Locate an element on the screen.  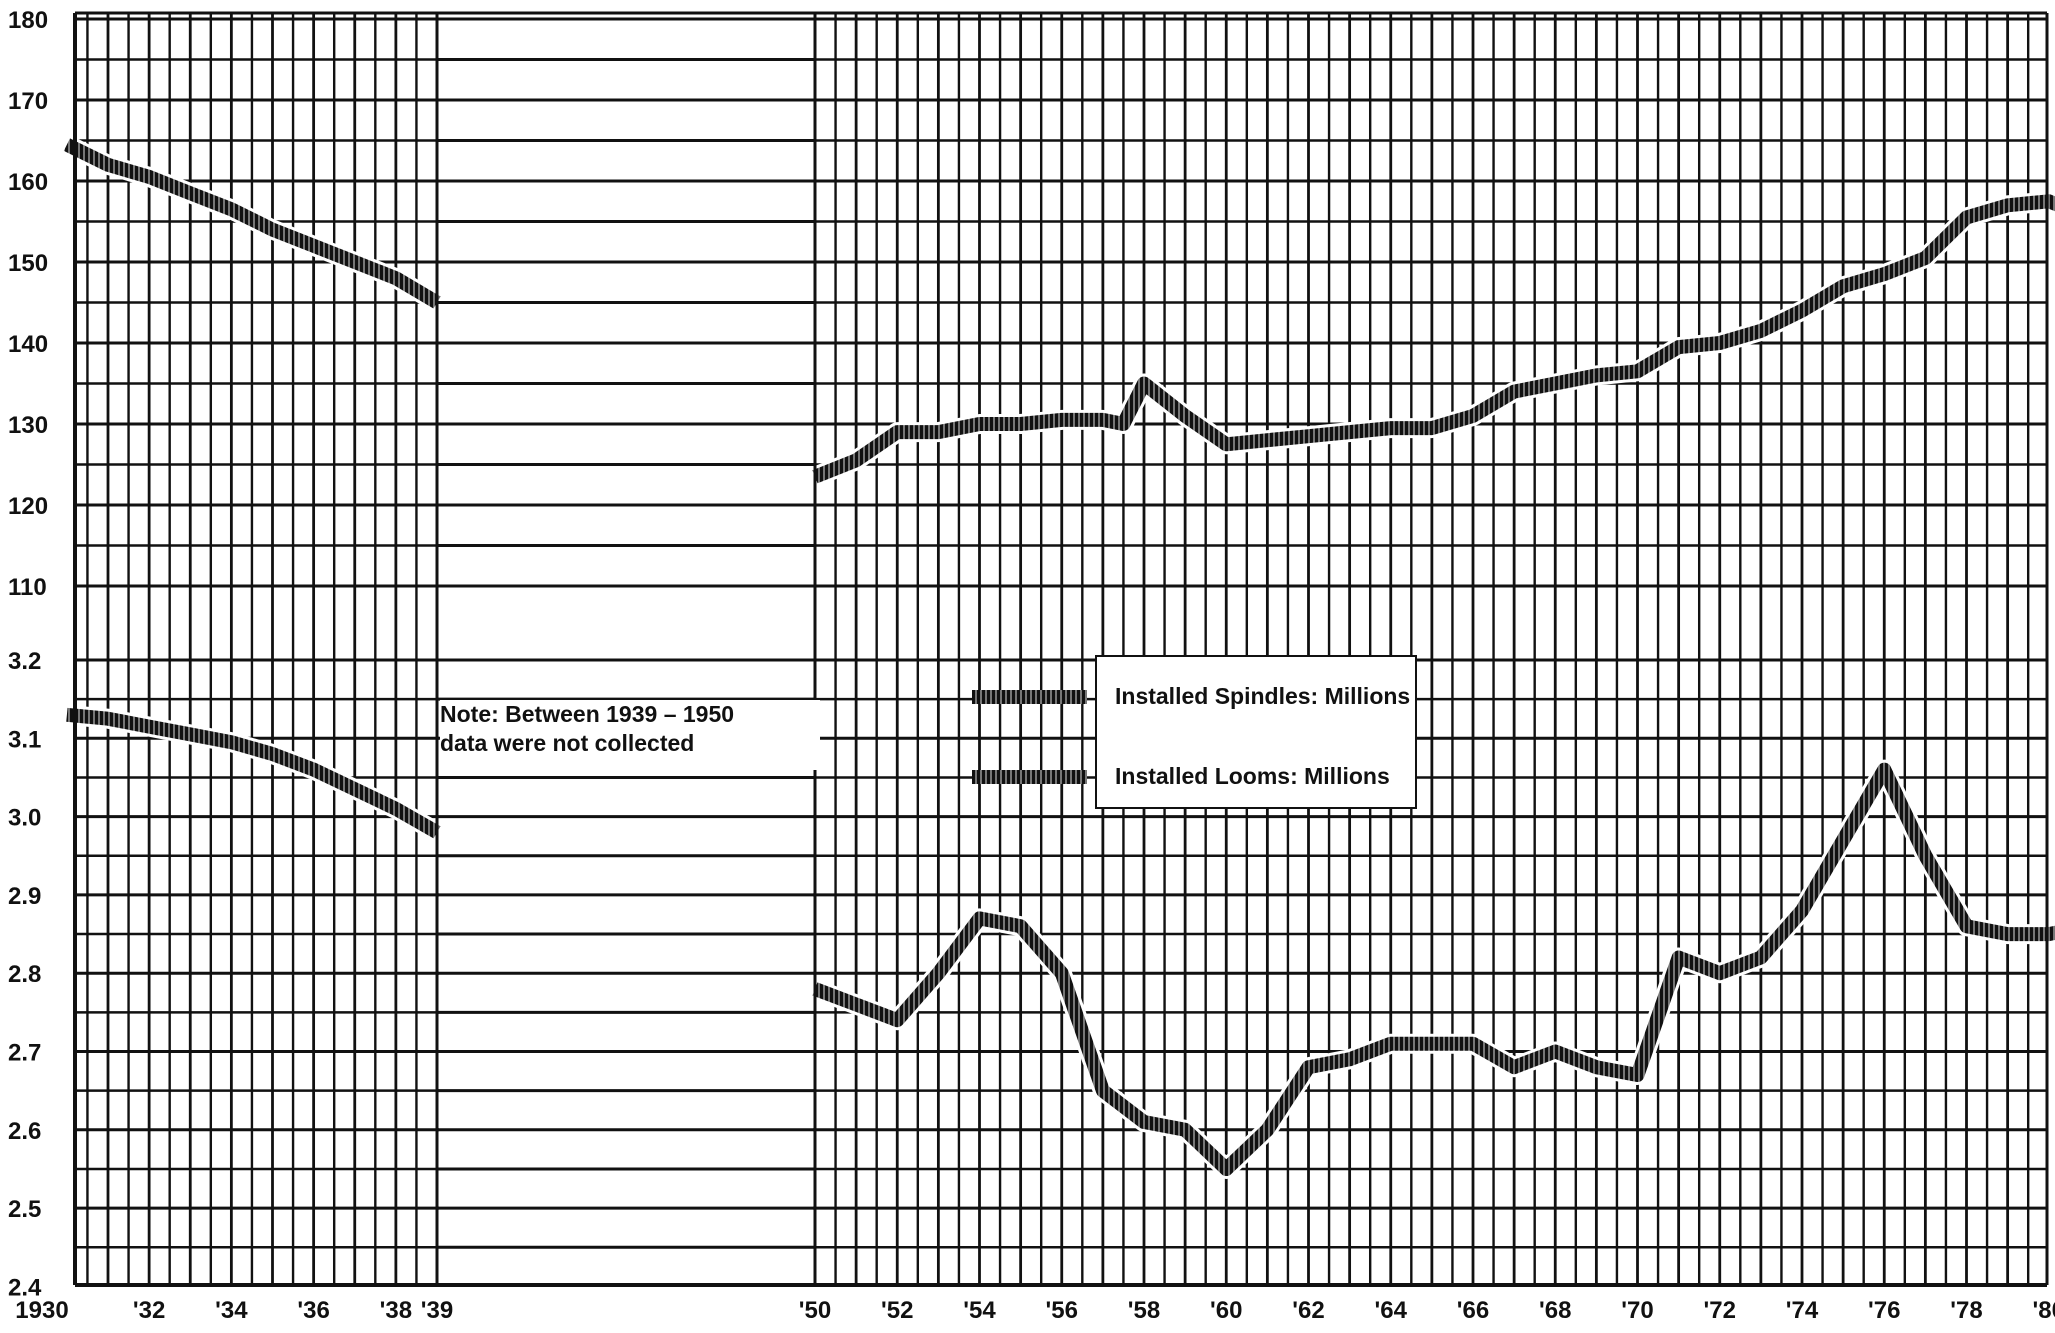
x-tick-label: '74 is located at coordinates (1802, 1310).